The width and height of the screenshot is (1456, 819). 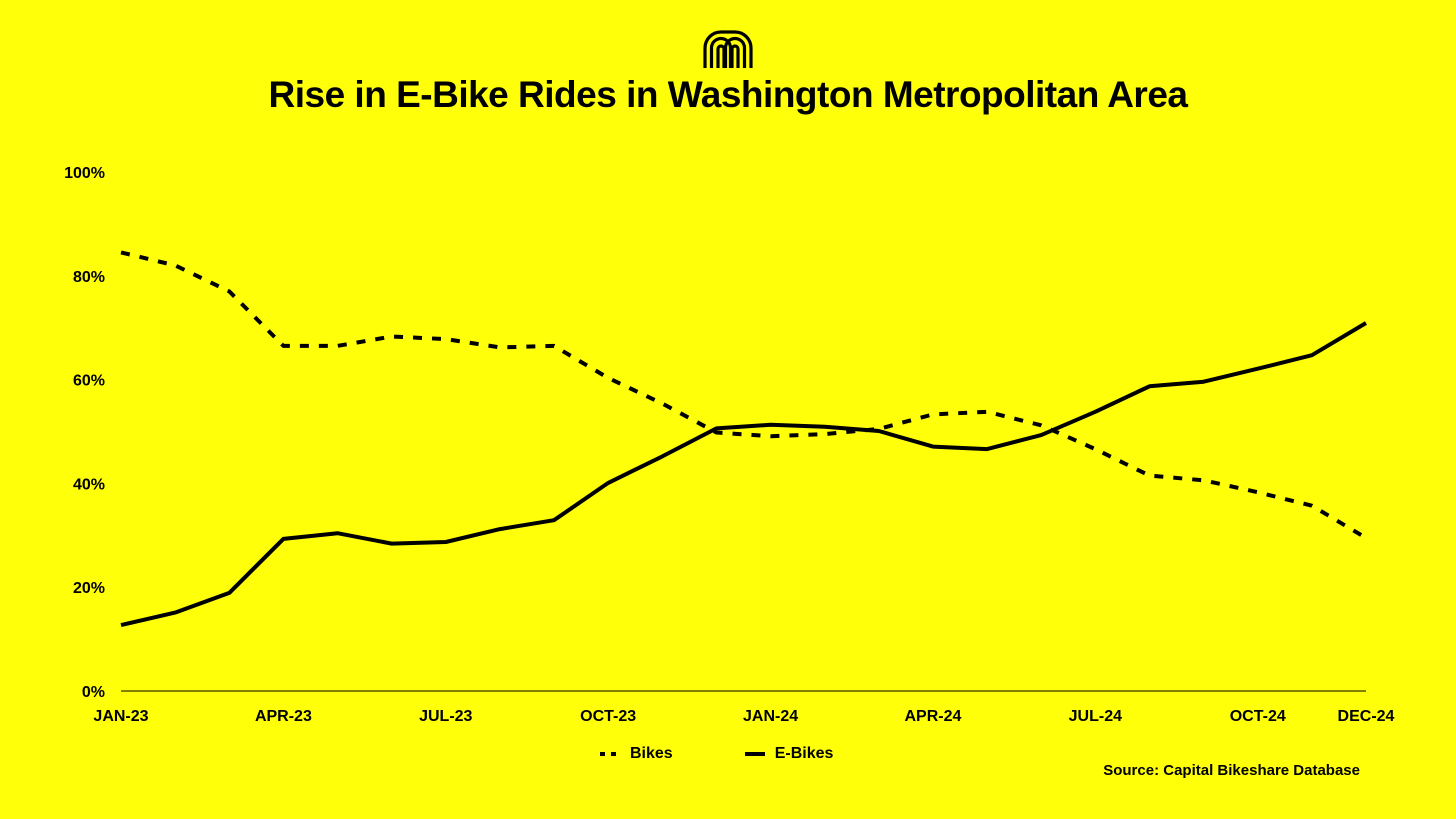 I want to click on y-tick-label: 20%, so click(x=89, y=588).